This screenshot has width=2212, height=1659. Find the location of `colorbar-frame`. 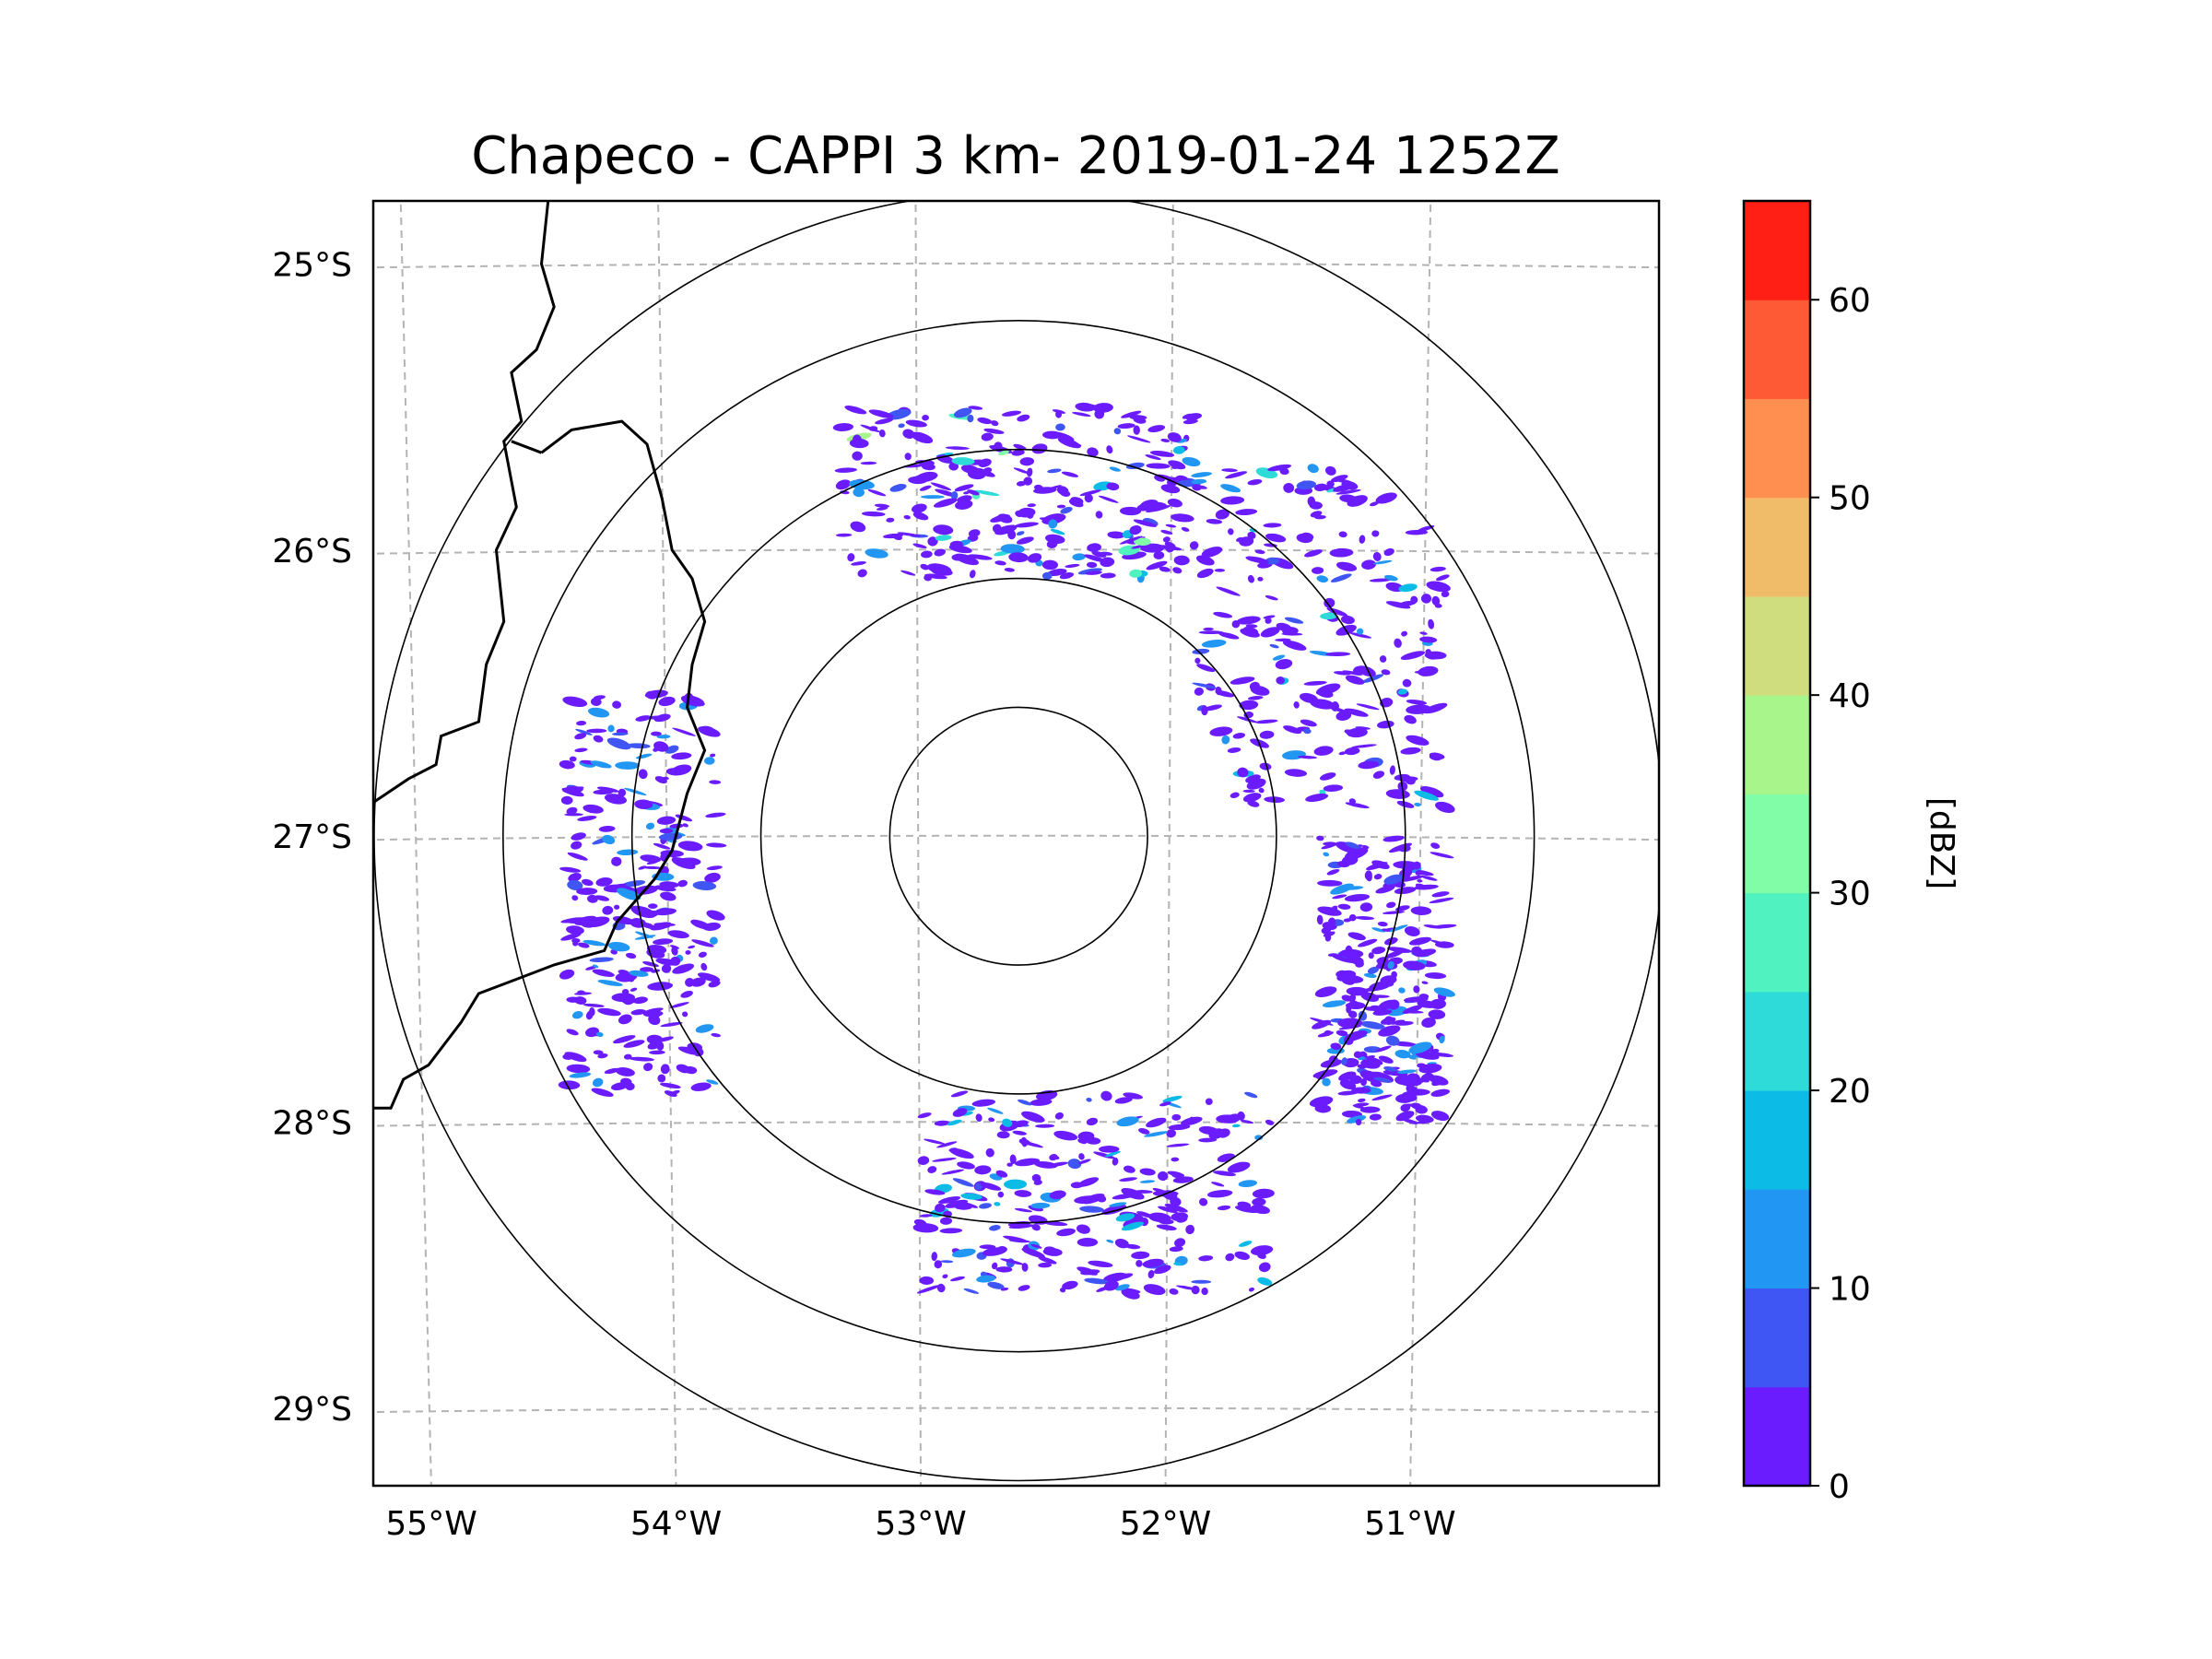

colorbar-frame is located at coordinates (1777, 843).